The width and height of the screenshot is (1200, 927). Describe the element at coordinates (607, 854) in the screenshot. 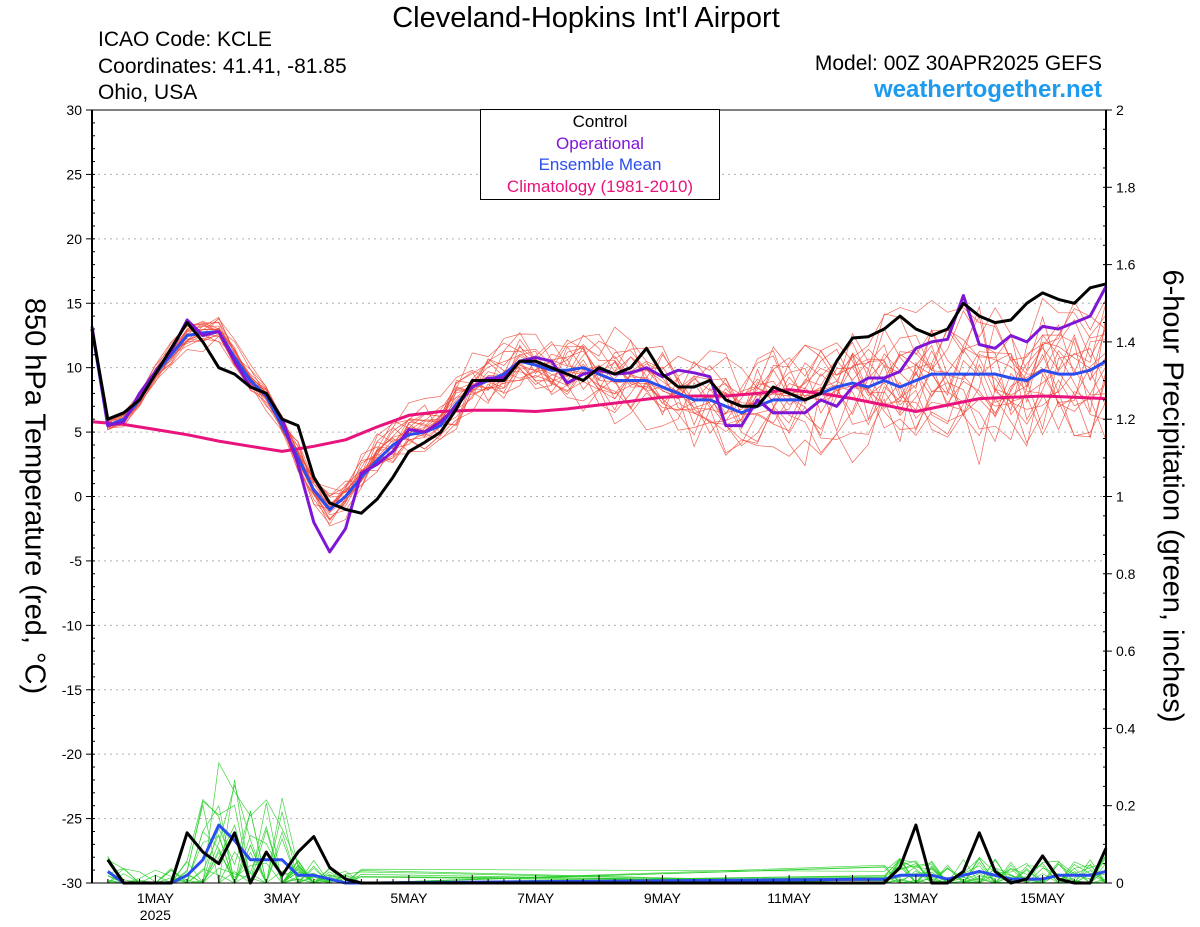

I see `control-precip-line` at that location.